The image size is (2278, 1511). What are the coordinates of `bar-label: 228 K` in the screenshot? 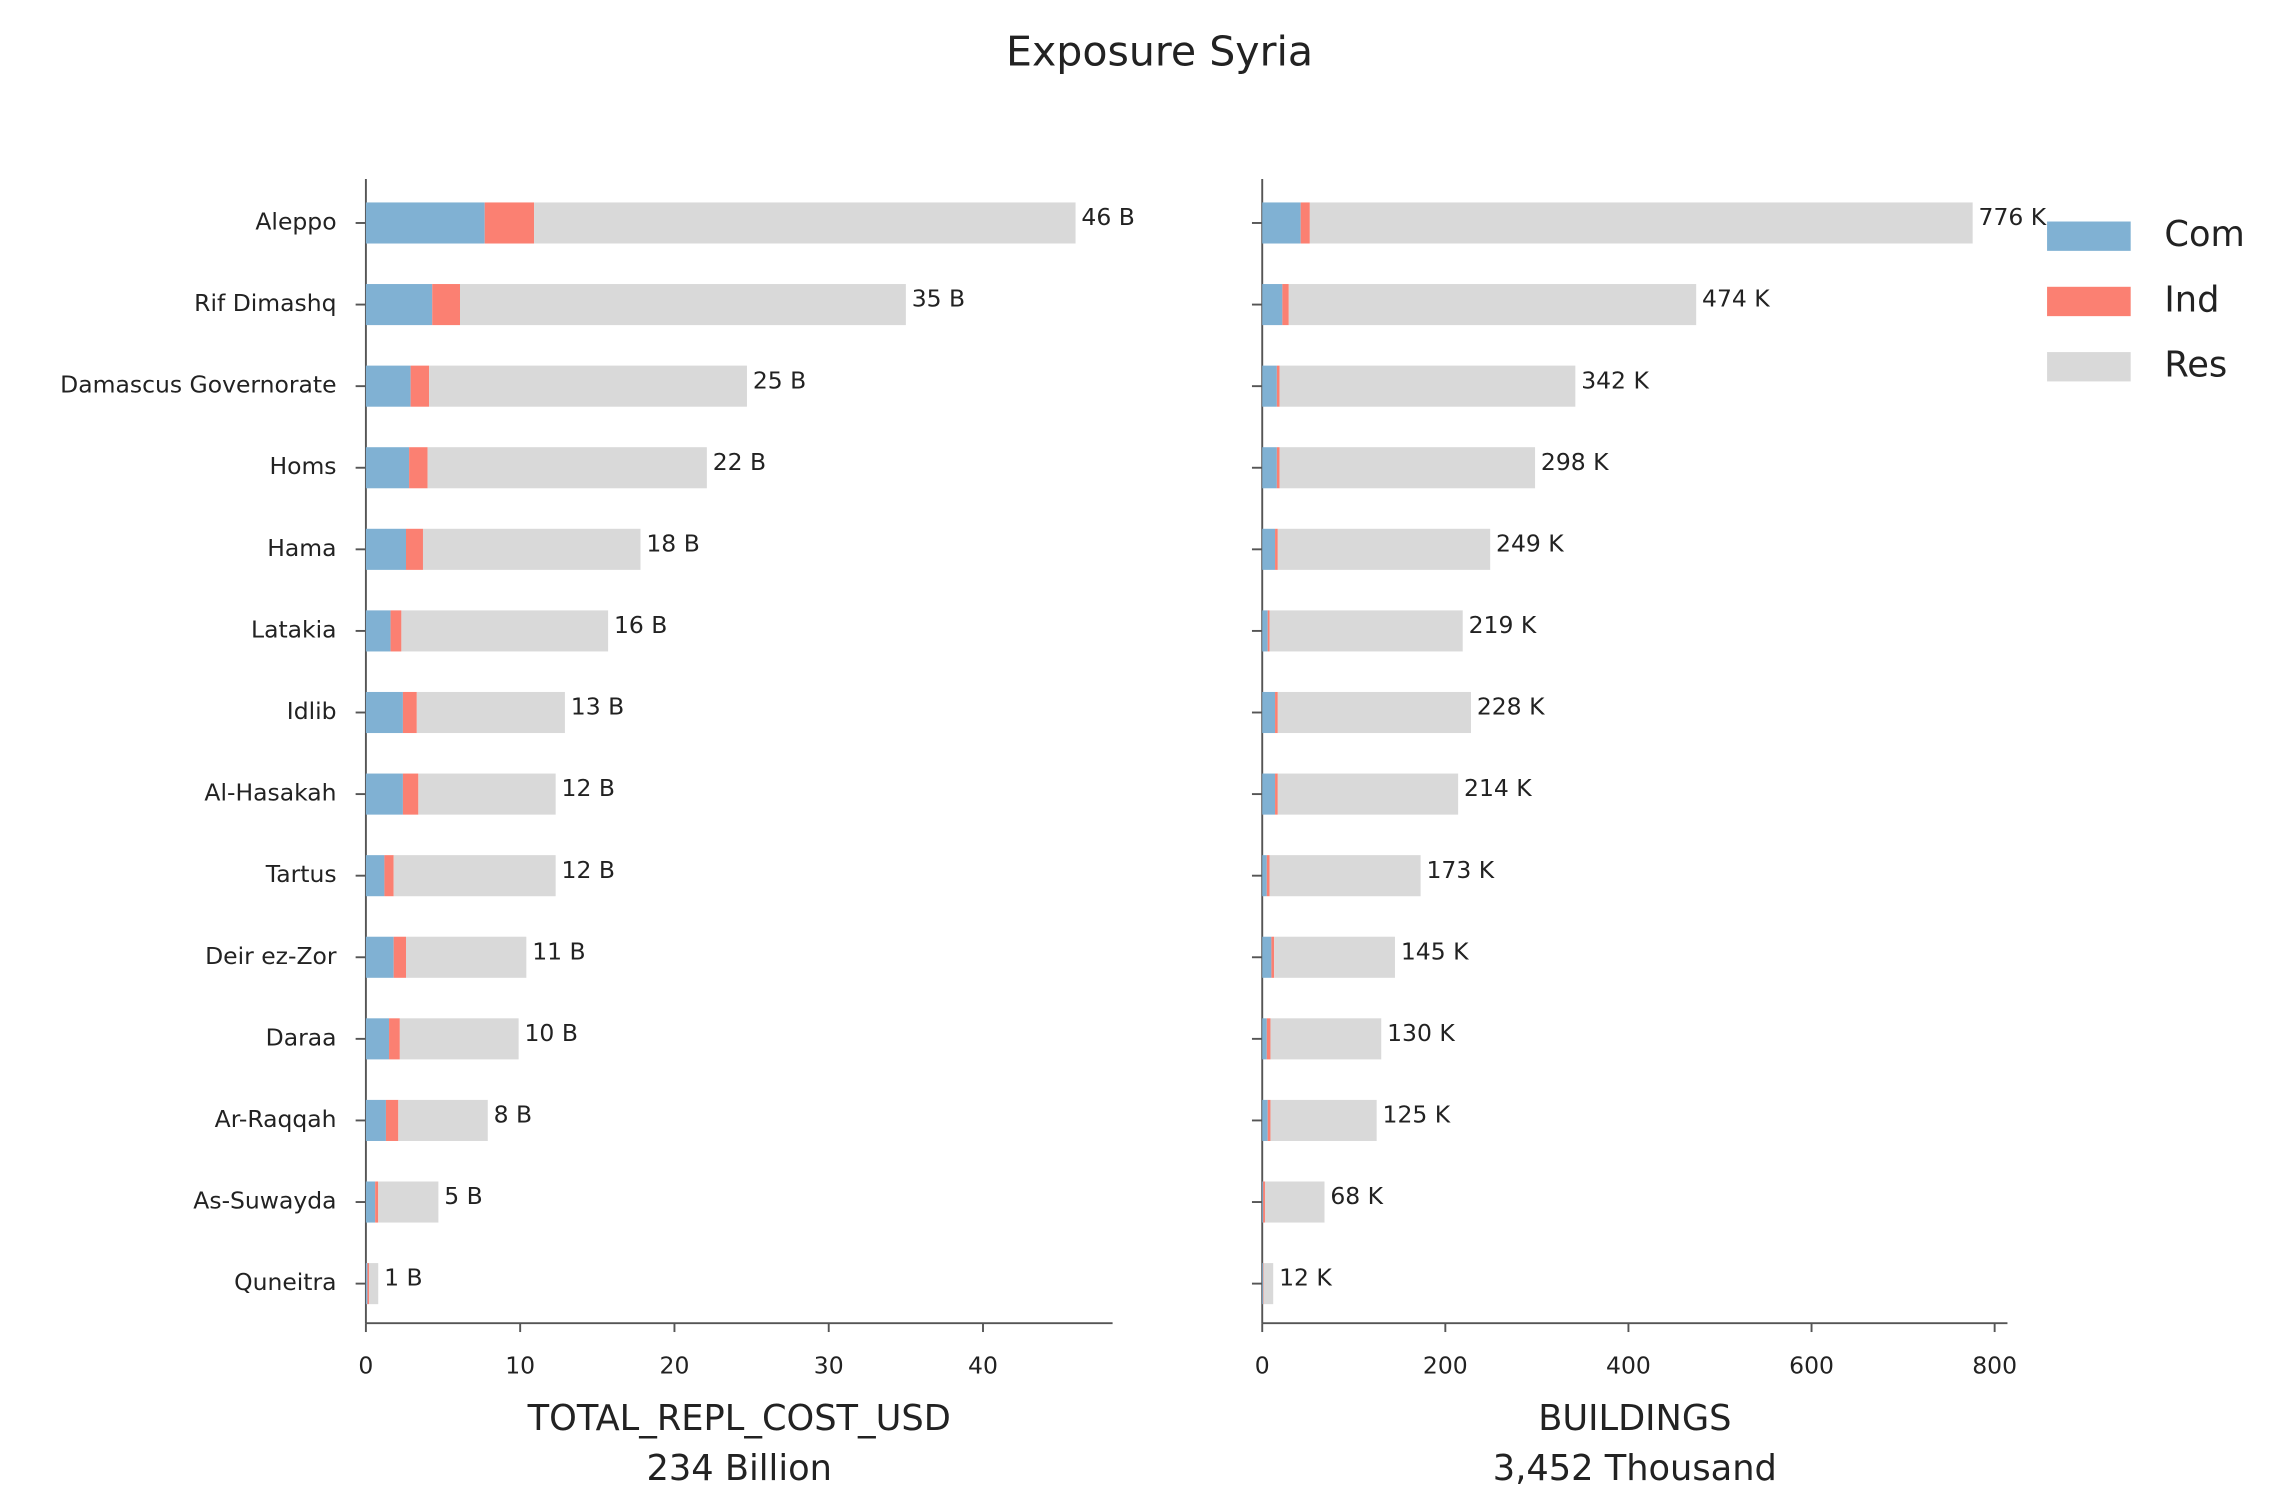 It's located at (1511, 707).